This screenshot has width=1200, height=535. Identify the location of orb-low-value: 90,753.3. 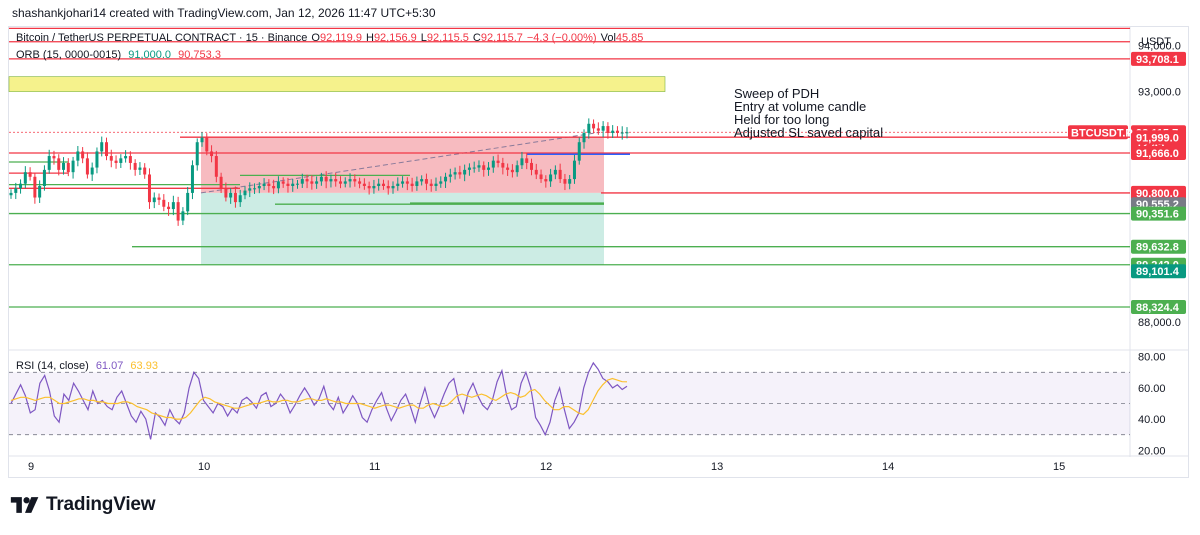
(199, 55).